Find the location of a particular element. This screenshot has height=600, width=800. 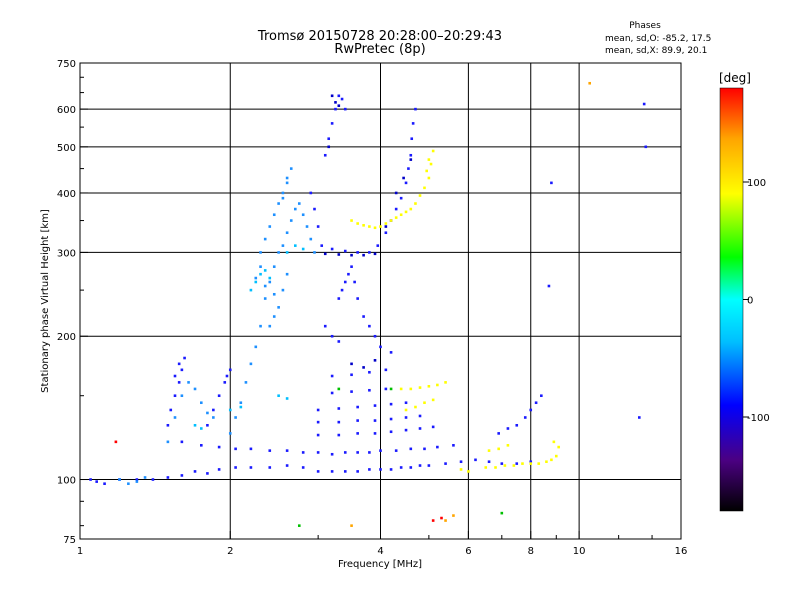

phases-o-stats: mean, sd,O: -85.2, 17.5 is located at coordinates (658, 39).